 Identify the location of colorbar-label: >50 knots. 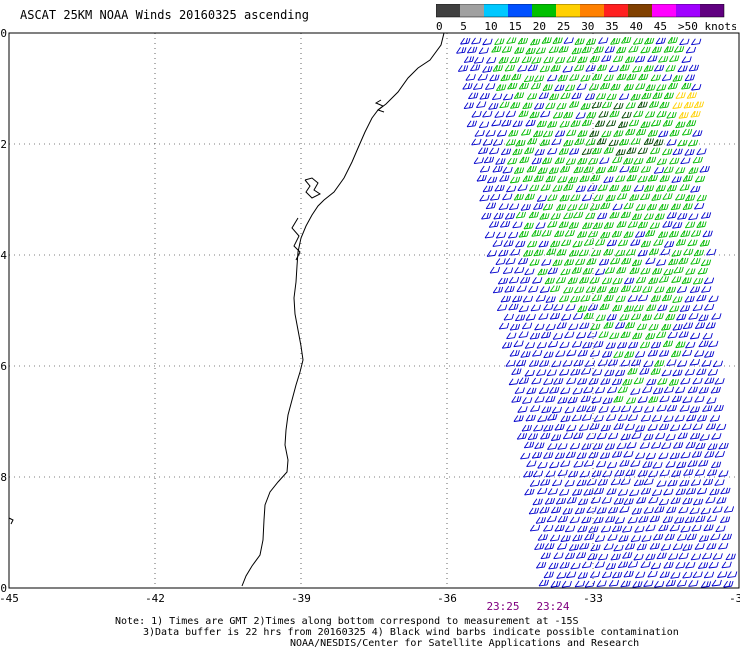
(707, 26).